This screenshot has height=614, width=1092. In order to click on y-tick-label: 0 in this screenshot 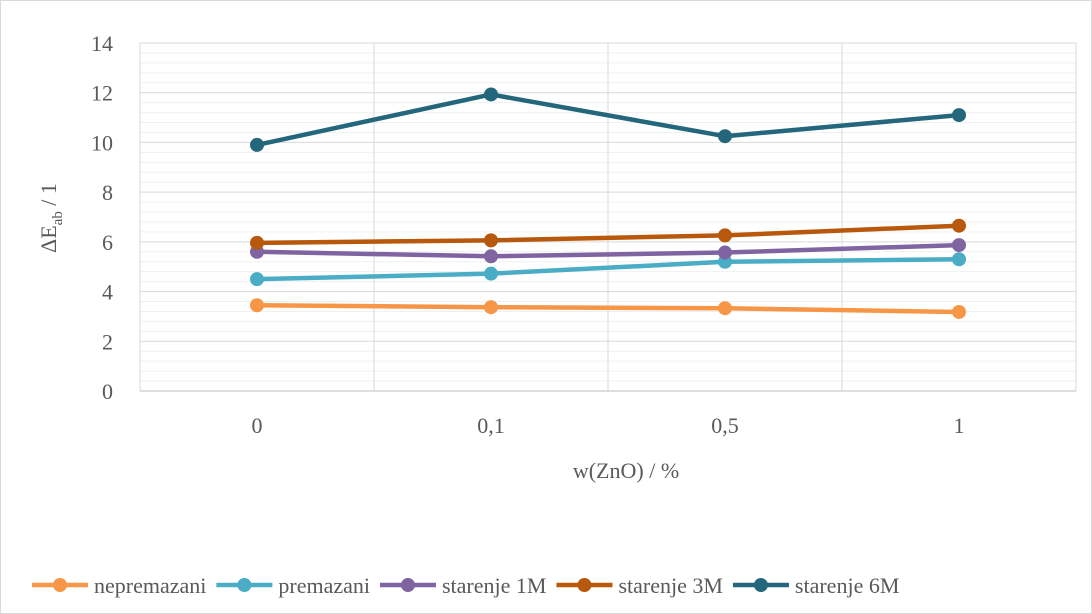, I will do `click(107, 391)`.